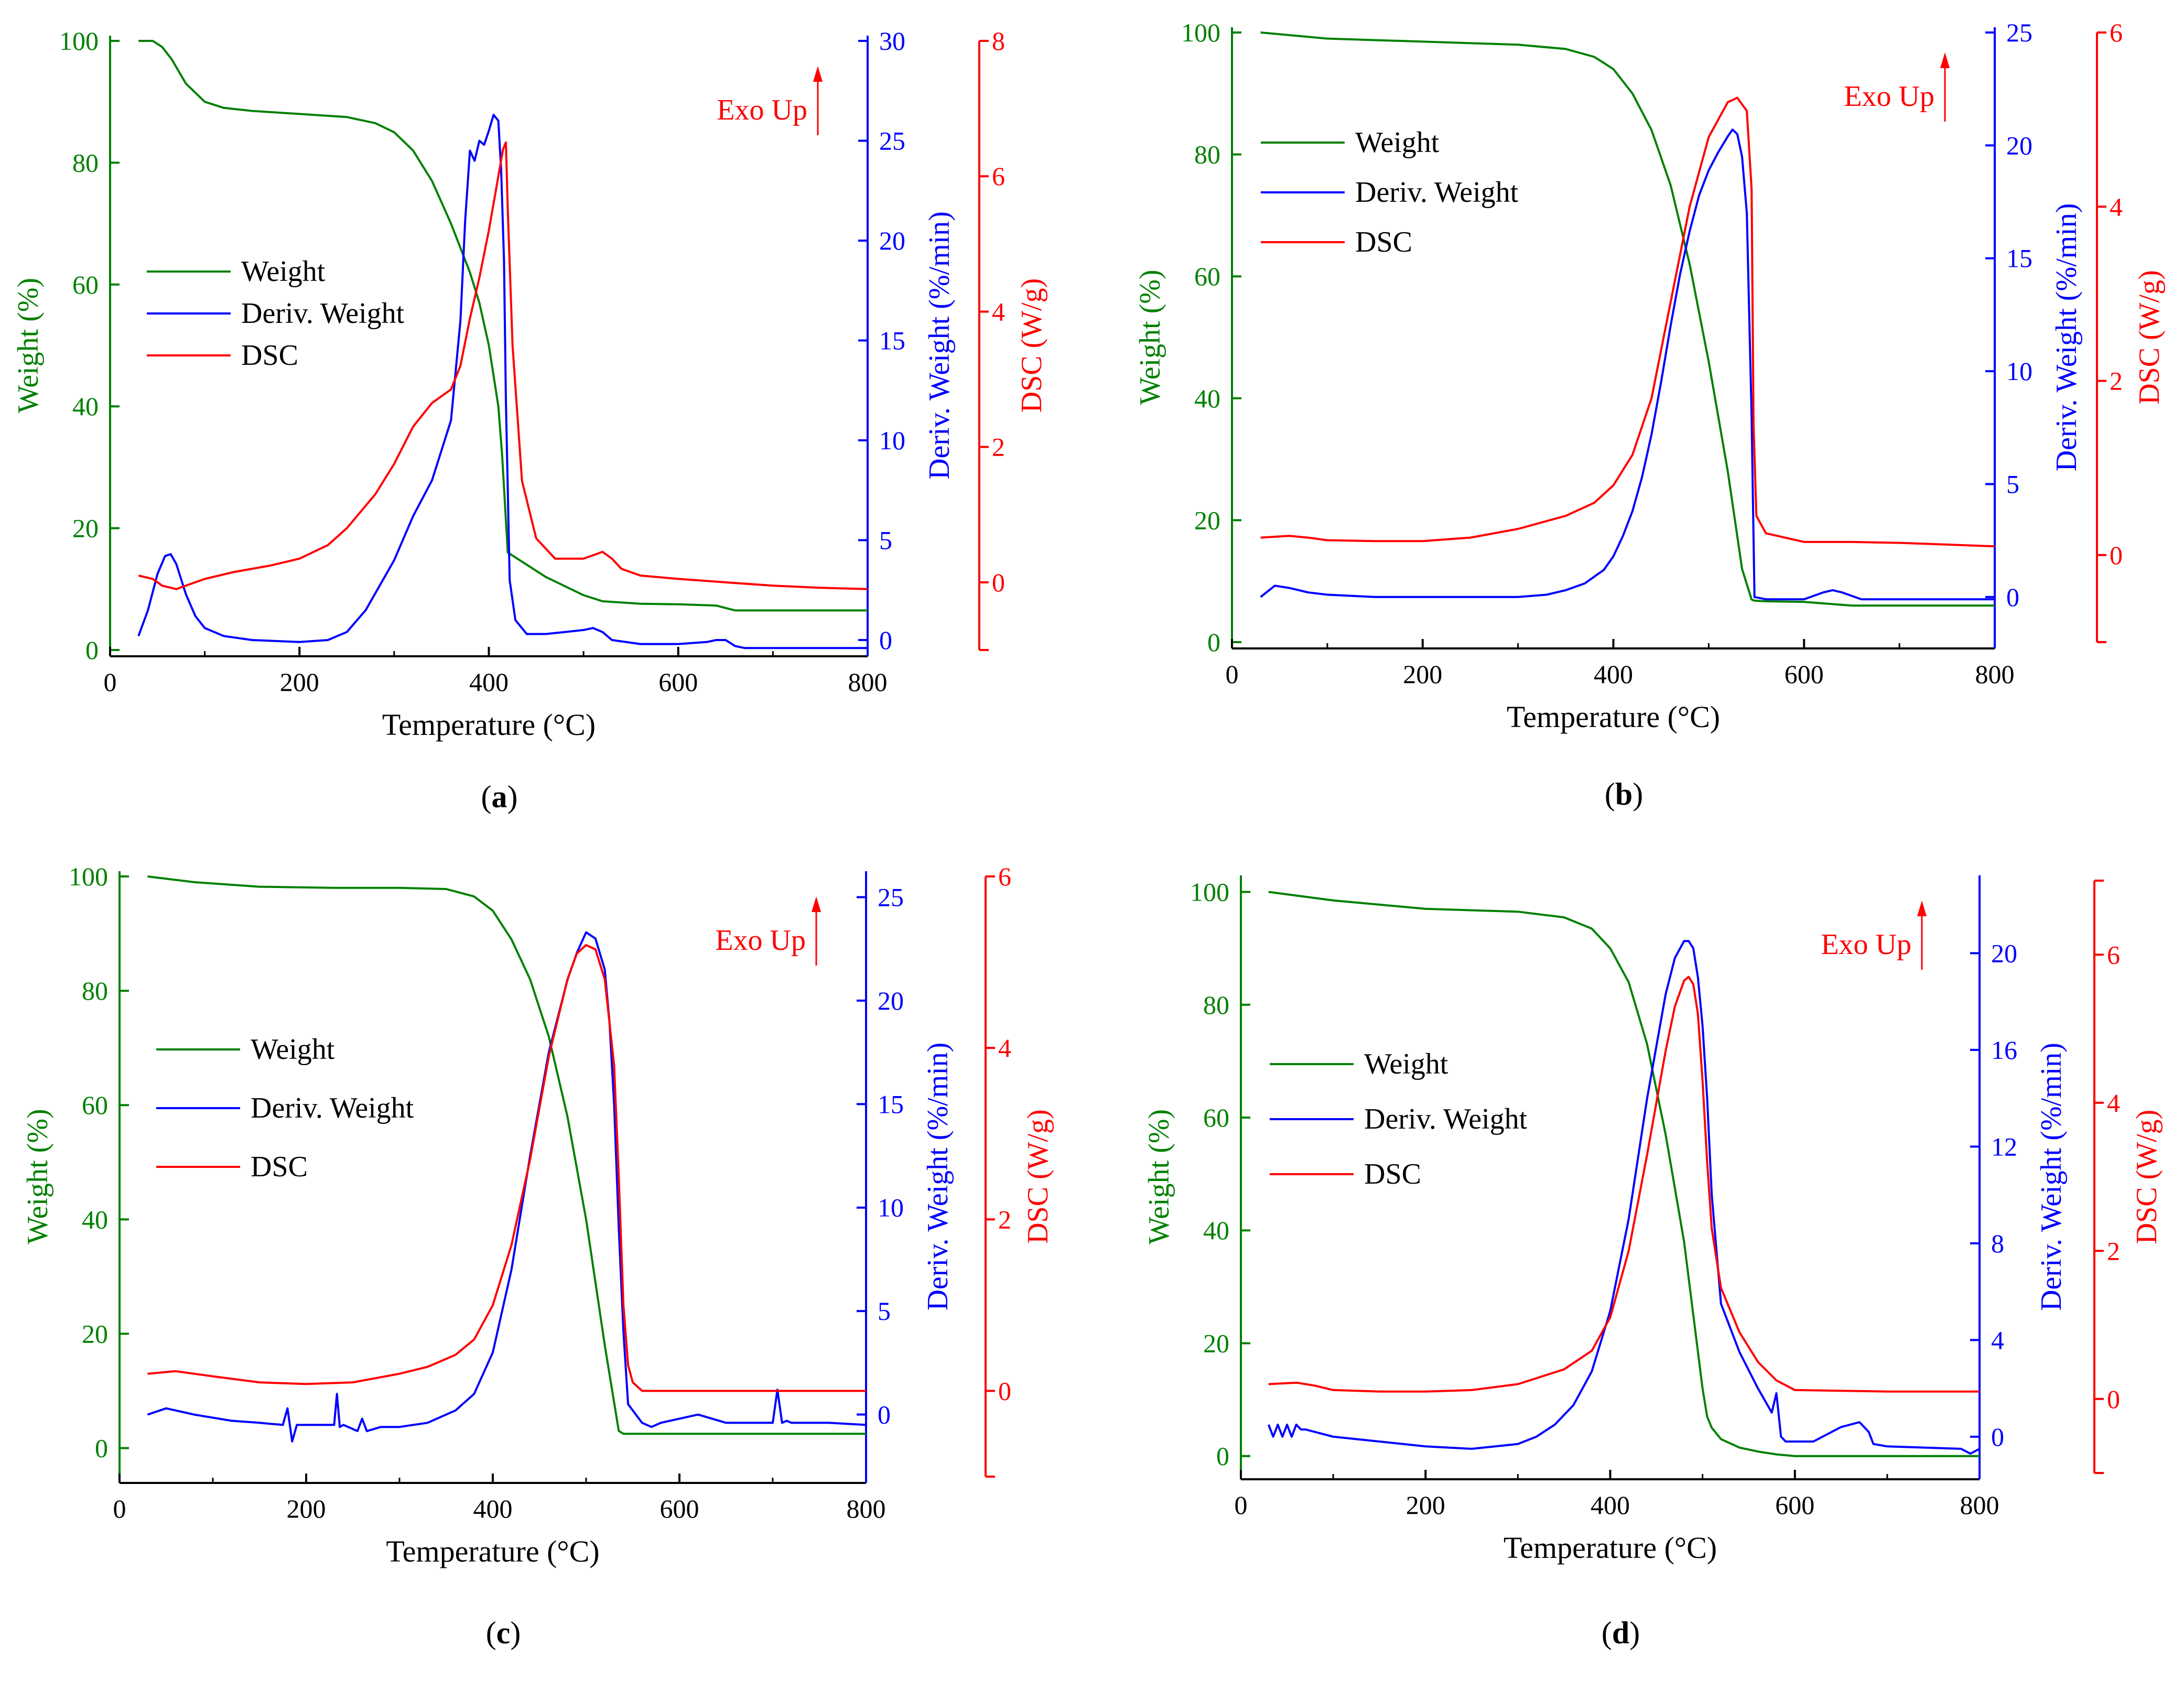 The height and width of the screenshot is (1690, 2184). Describe the element at coordinates (1997, 1340) in the screenshot. I see `deriv-tick-label: 4` at that location.